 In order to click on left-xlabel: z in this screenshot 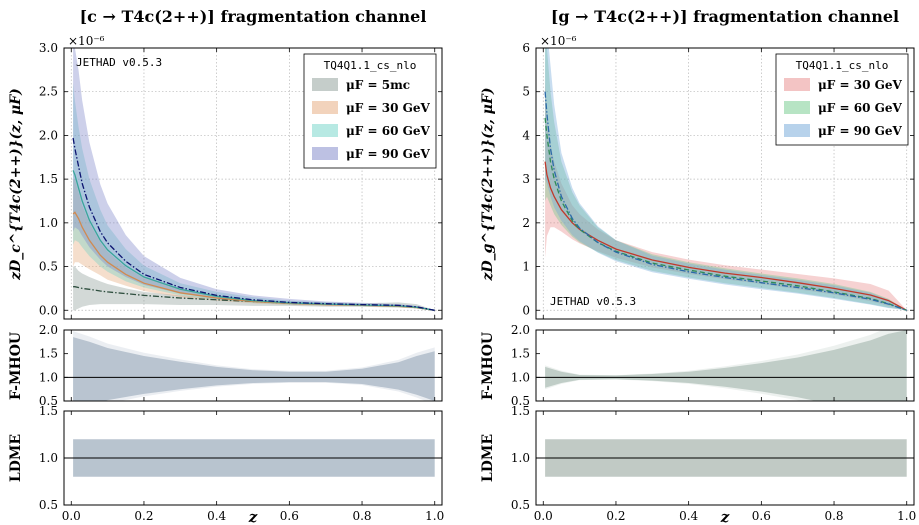, I will do `click(253, 516)`.